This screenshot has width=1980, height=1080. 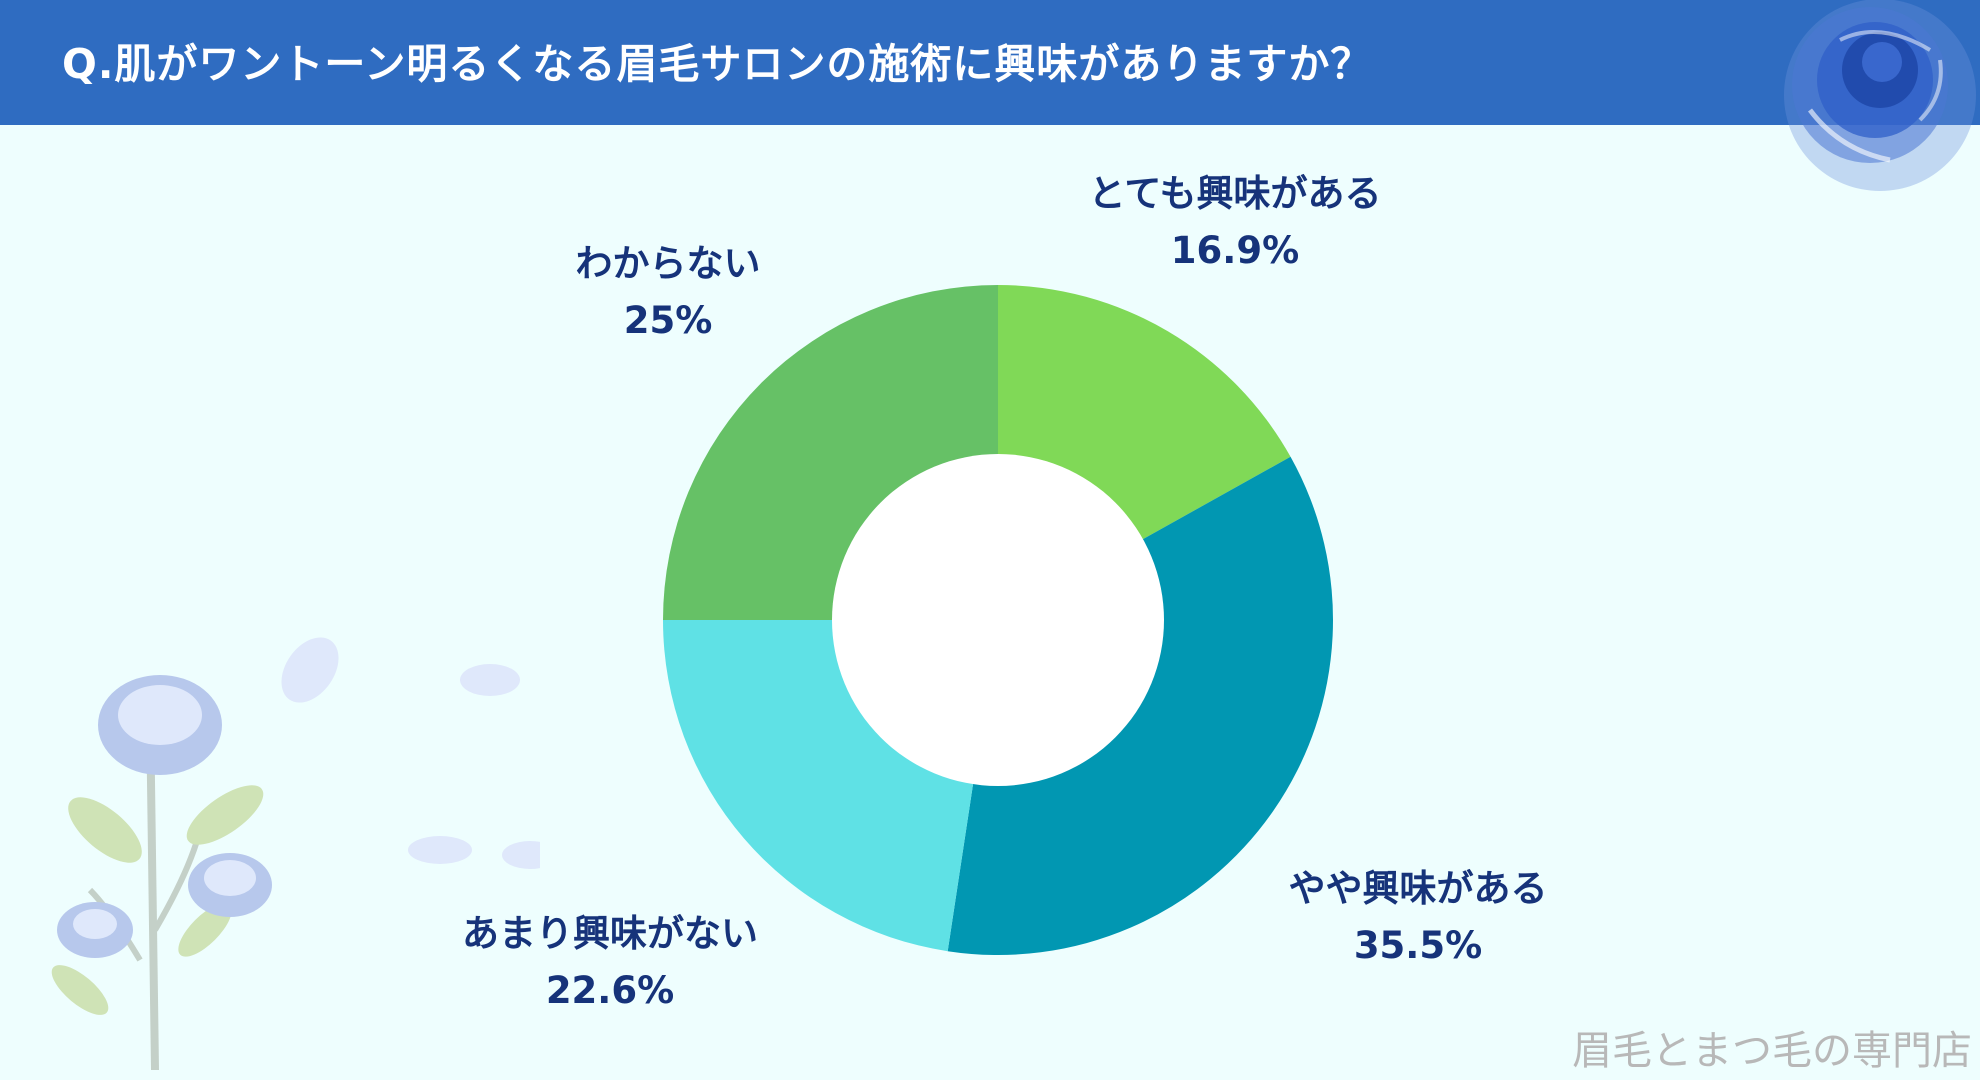 I want to click on slice-label-text: あまり興味がない, so click(x=610, y=933).